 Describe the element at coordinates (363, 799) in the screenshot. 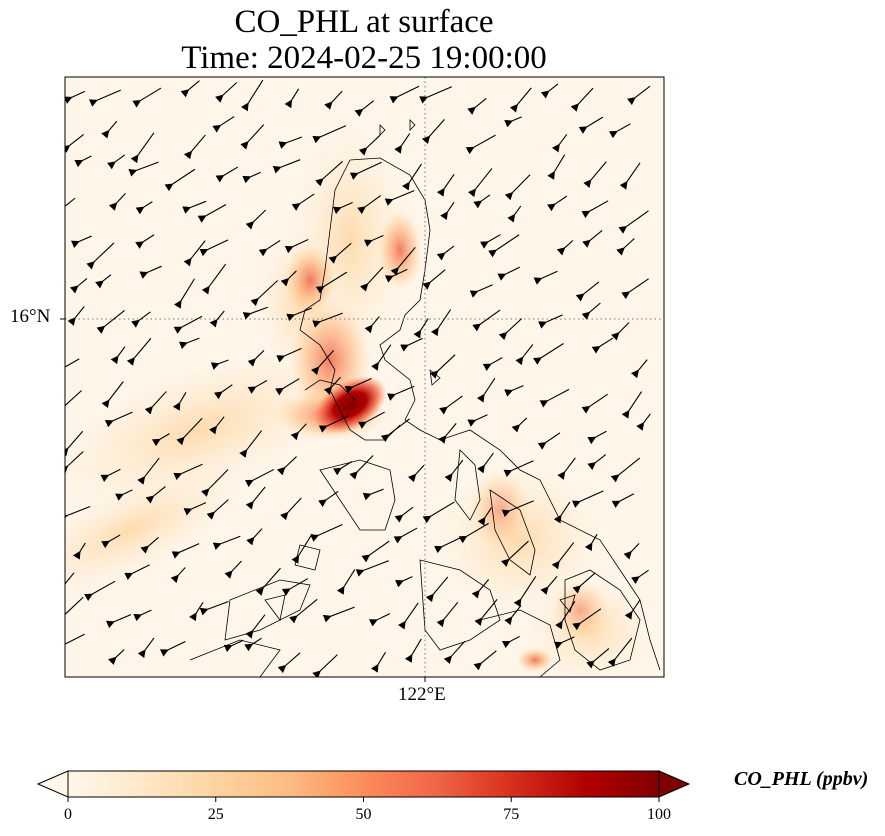

I see `colorbar-tick-marks` at that location.